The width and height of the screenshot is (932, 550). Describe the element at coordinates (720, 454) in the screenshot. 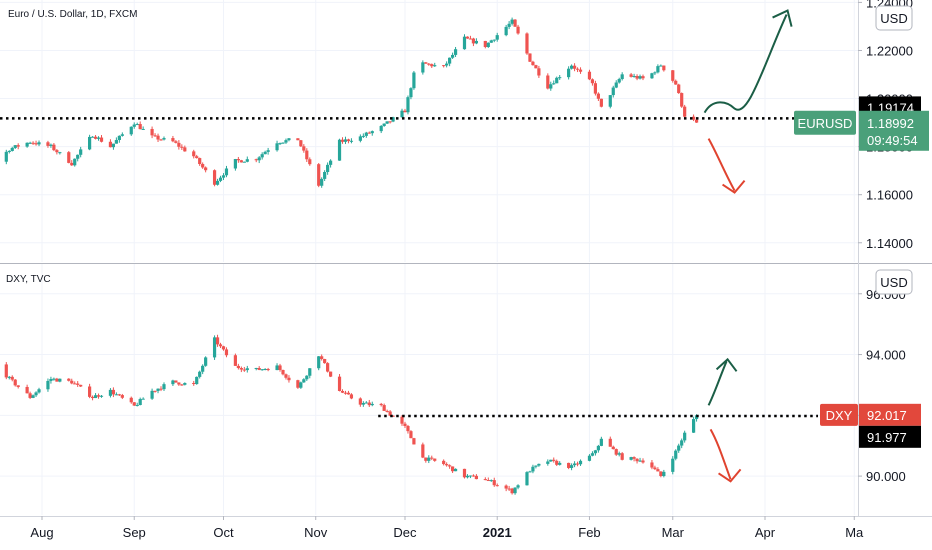

I see `dxy-bearish-arrow` at that location.